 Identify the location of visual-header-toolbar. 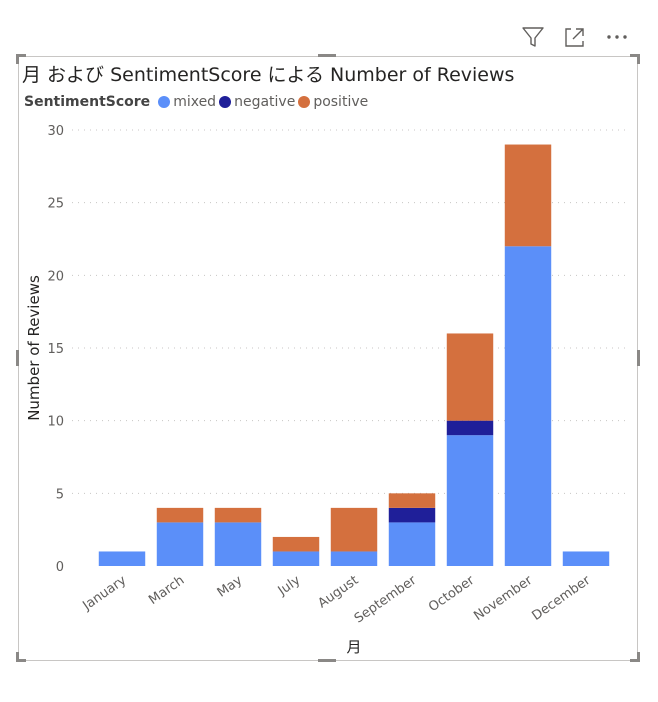
(576, 39).